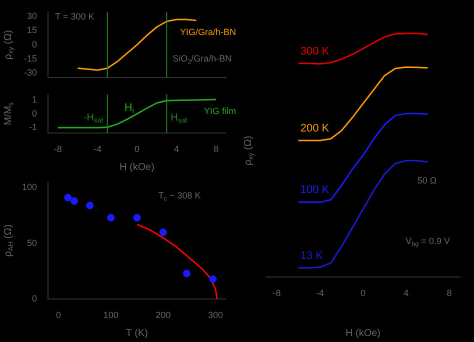 This screenshot has height=342, width=474. What do you see at coordinates (312, 256) in the screenshot?
I see `series-label: 13 K` at bounding box center [312, 256].